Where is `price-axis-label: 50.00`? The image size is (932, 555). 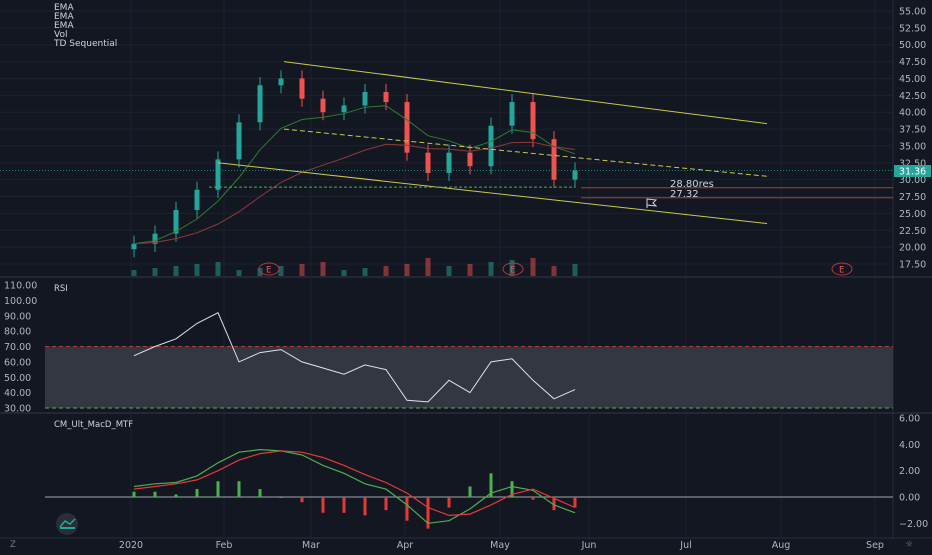
price-axis-label: 50.00 is located at coordinates (912, 45).